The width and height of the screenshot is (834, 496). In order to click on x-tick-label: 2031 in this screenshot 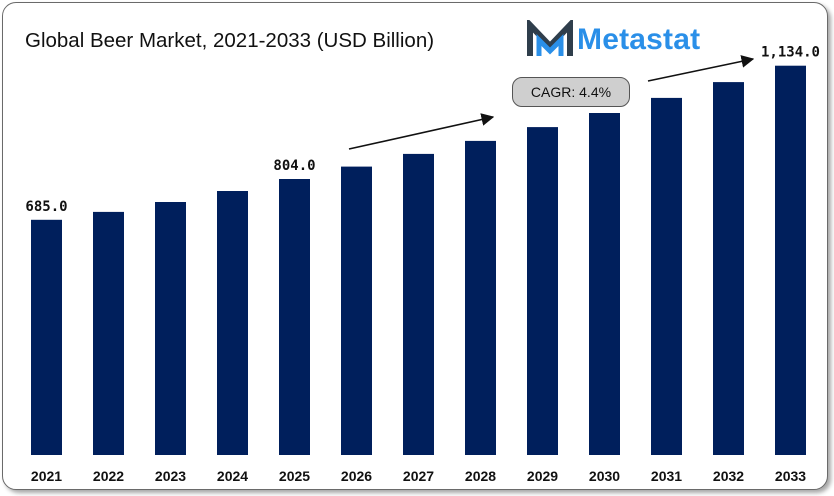, I will do `click(666, 476)`.